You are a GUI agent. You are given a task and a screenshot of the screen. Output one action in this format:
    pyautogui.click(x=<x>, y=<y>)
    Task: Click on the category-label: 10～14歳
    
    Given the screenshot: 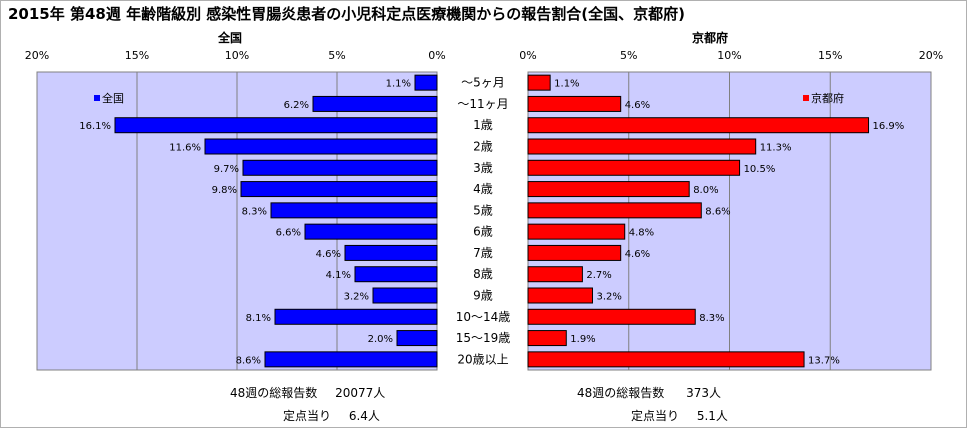 What is the action you would take?
    pyautogui.click(x=483, y=317)
    